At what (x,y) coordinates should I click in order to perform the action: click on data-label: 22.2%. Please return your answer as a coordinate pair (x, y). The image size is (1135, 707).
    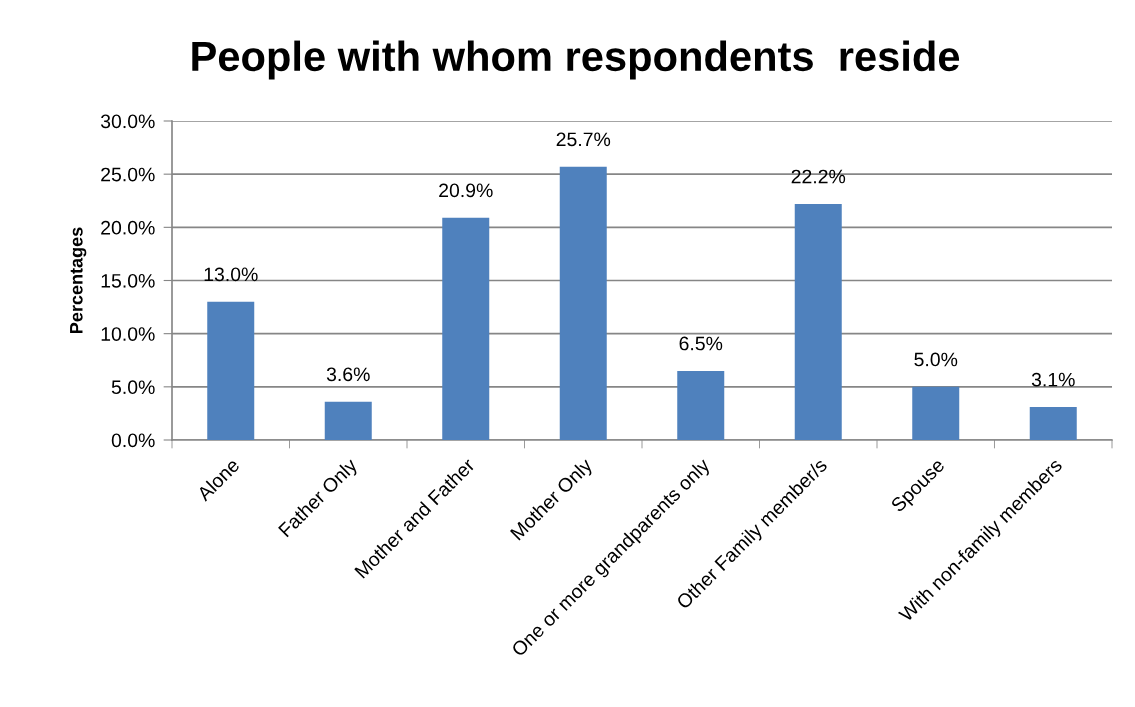
    Looking at the image, I should click on (818, 176).